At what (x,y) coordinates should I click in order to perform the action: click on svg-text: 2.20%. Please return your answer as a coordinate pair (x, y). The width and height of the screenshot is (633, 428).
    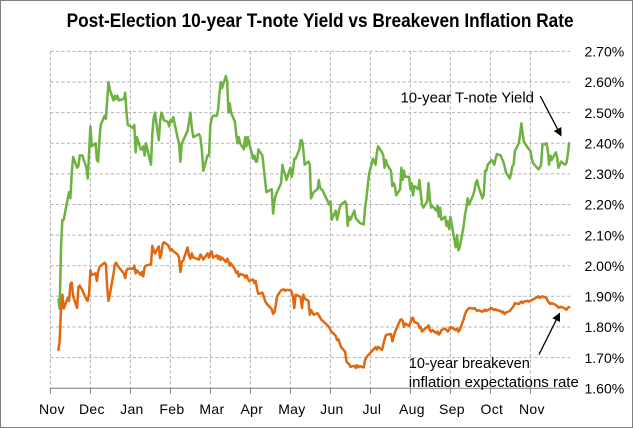
    Looking at the image, I should click on (605, 205).